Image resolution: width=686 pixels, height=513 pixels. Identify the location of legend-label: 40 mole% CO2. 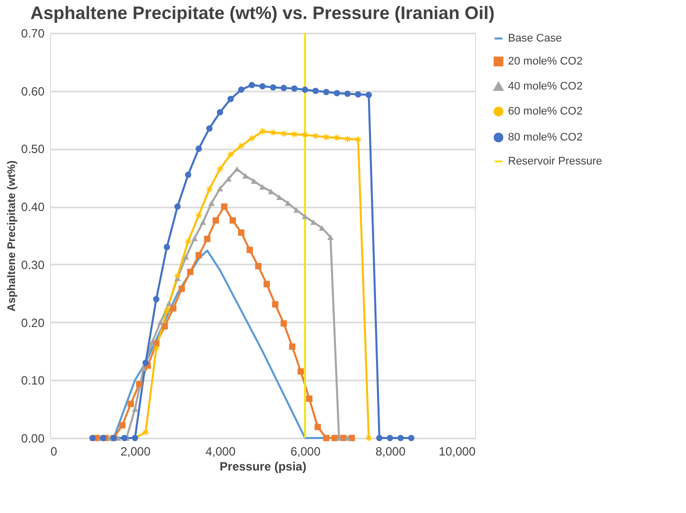
(545, 86).